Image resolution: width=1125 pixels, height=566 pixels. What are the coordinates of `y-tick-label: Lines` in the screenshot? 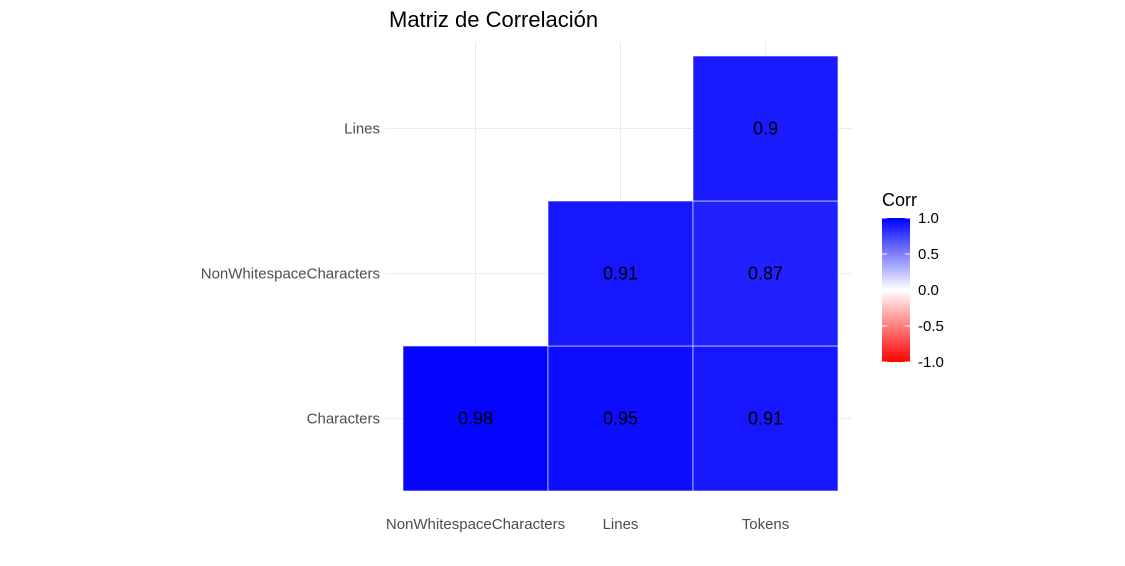 It's located at (362, 129).